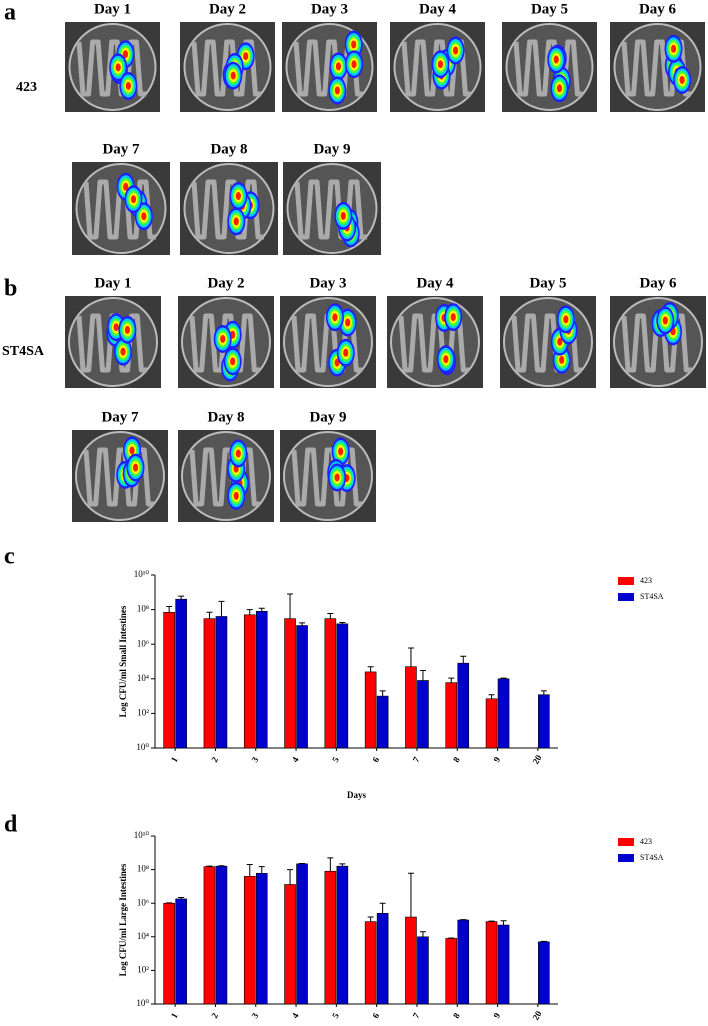 The height and width of the screenshot is (1026, 708). I want to click on panel-label: d, so click(11, 825).